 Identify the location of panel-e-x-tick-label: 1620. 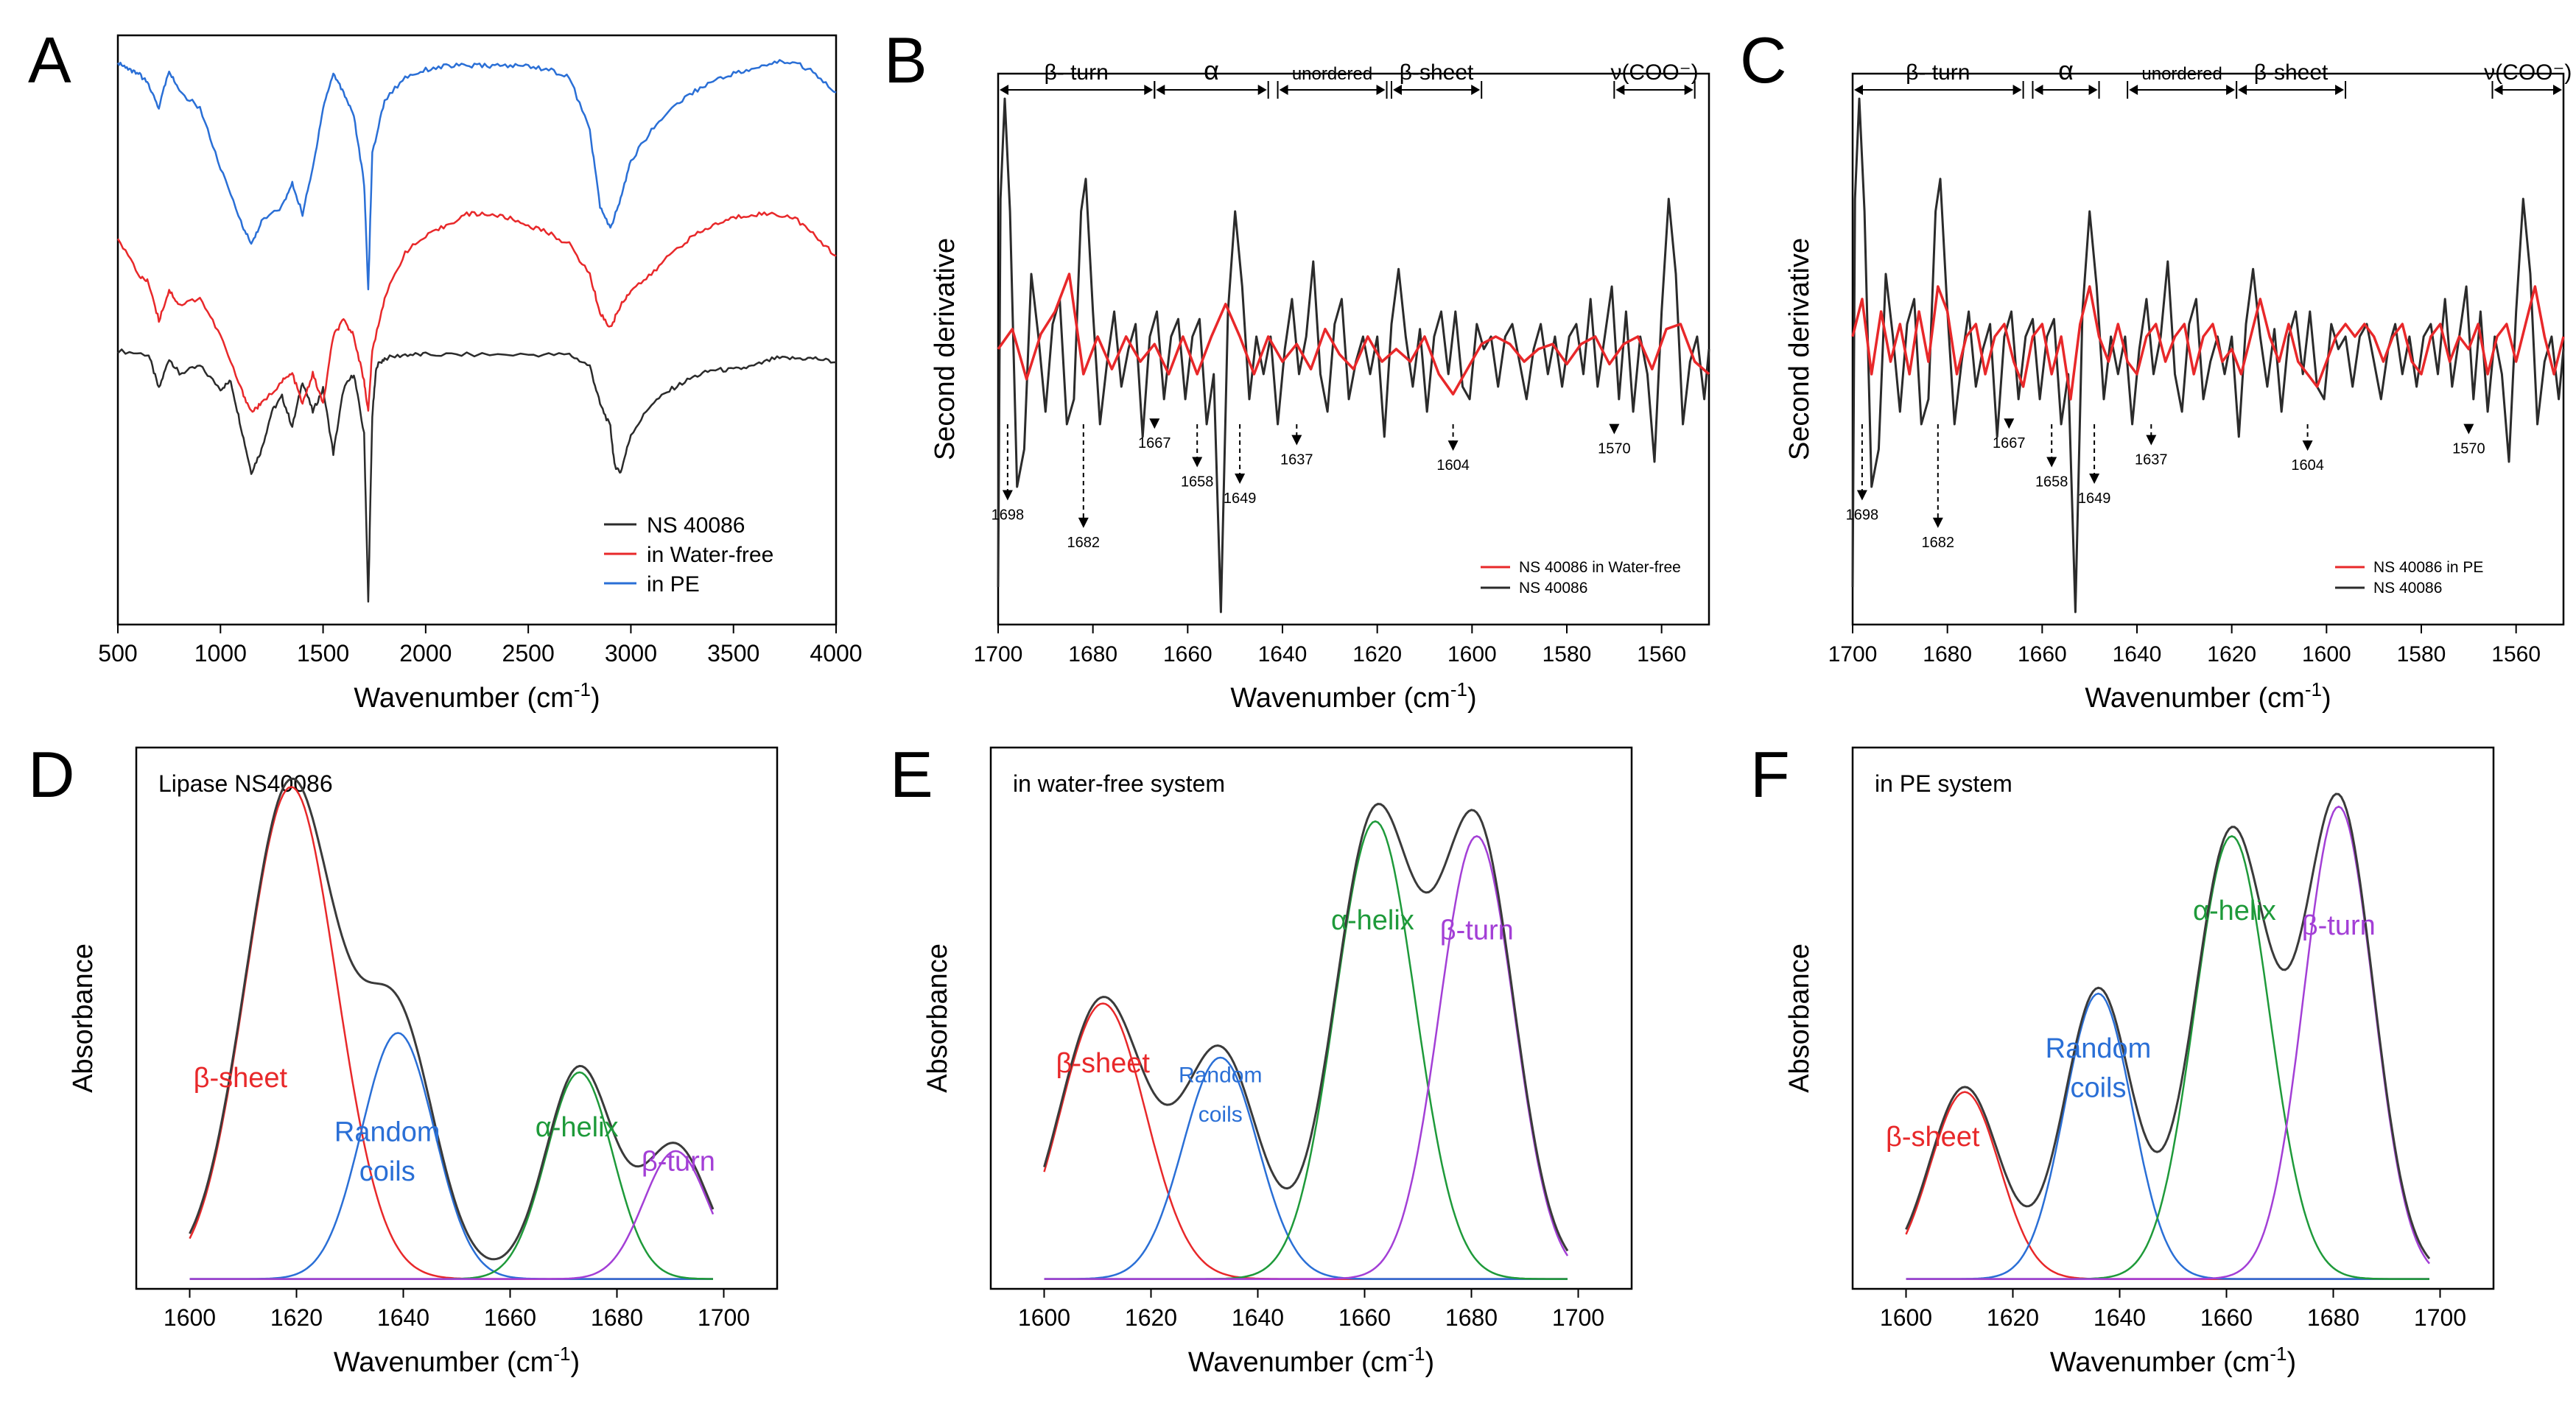
(1151, 1318).